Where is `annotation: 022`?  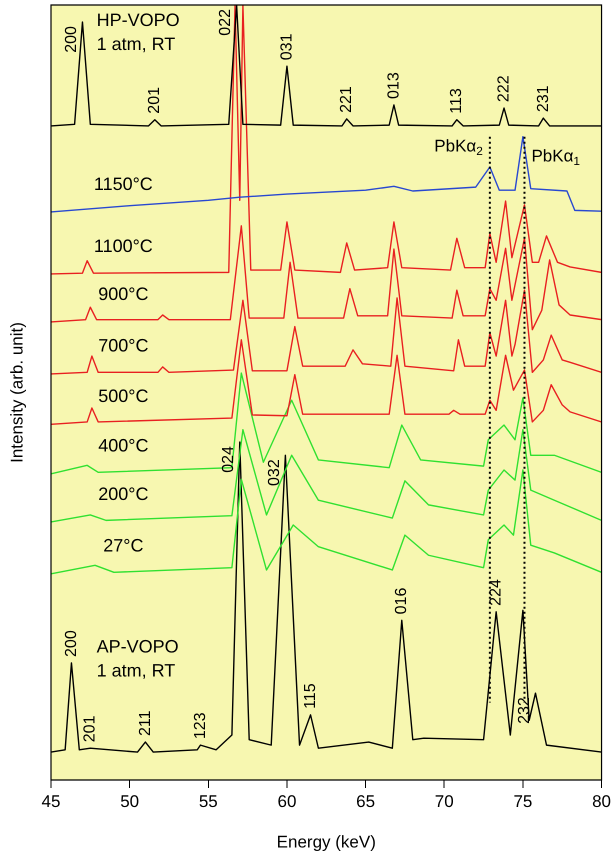 annotation: 022 is located at coordinates (225, 22).